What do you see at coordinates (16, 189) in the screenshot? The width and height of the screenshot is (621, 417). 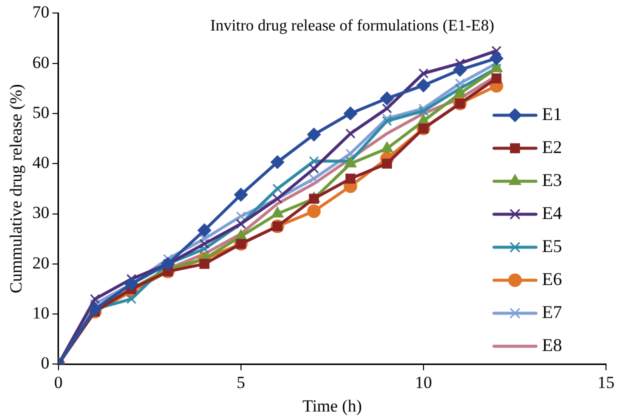 I see `y-axis-title: Cummulative drug release (%)` at bounding box center [16, 189].